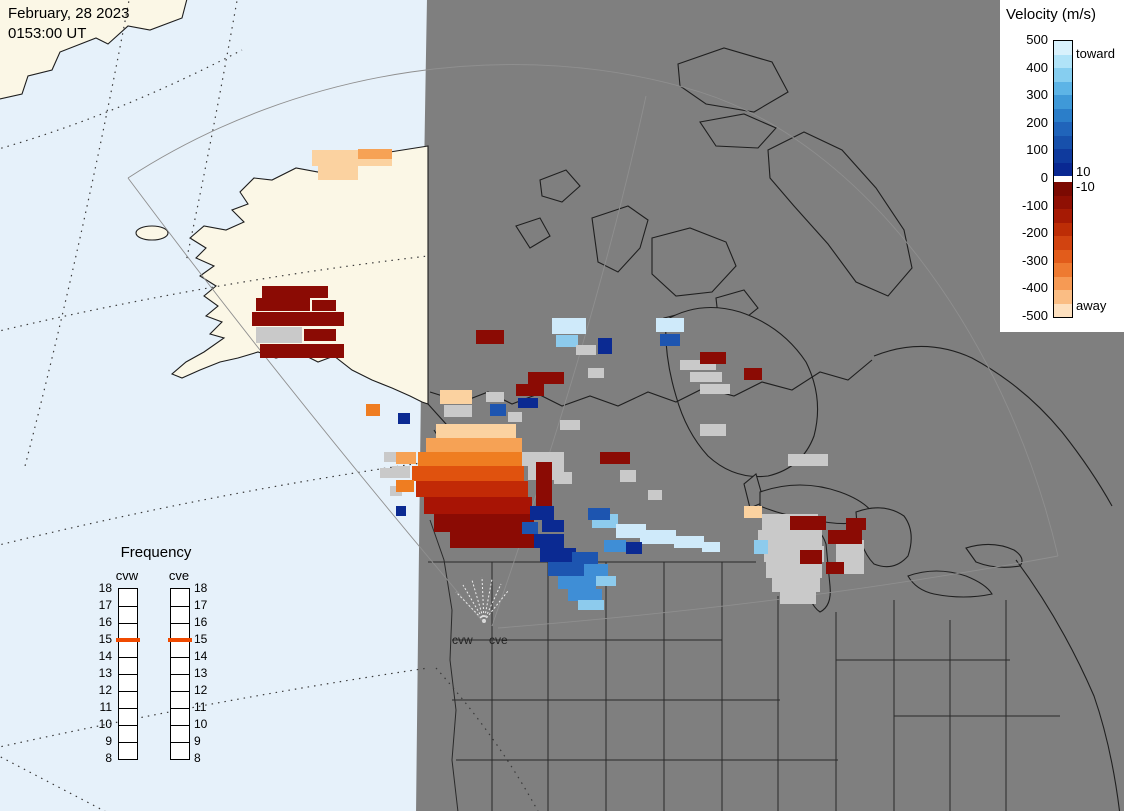 The image size is (1124, 811). Describe the element at coordinates (1051, 14) in the screenshot. I see `velocity-legend-title: Velocity (m/s)` at that location.